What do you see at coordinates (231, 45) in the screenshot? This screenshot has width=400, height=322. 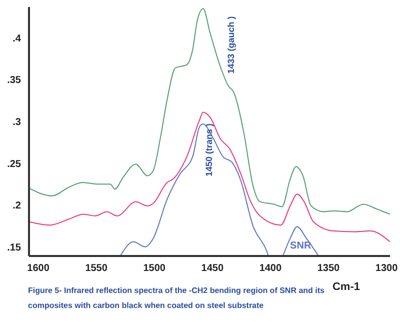 I see `annotation: 1433 (gauch )` at bounding box center [231, 45].